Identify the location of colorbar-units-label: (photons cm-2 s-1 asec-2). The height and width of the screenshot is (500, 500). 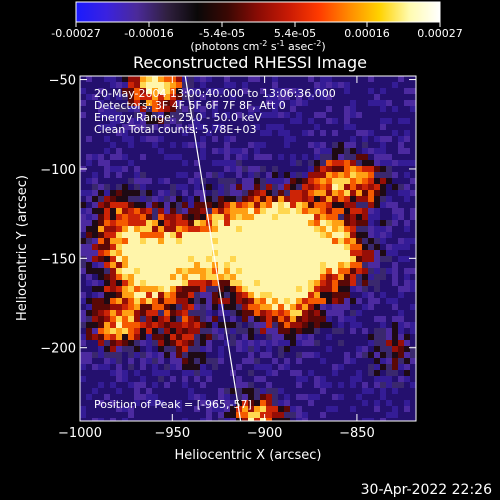
(257, 46).